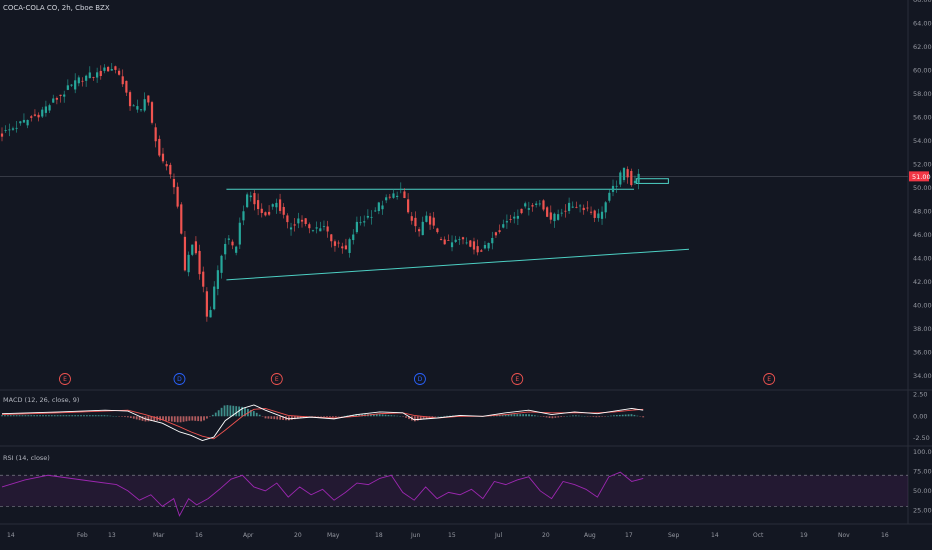 Image resolution: width=932 pixels, height=550 pixels. Describe the element at coordinates (922, 491) in the screenshot. I see `rsi-tick-label-2: 50.00` at that location.